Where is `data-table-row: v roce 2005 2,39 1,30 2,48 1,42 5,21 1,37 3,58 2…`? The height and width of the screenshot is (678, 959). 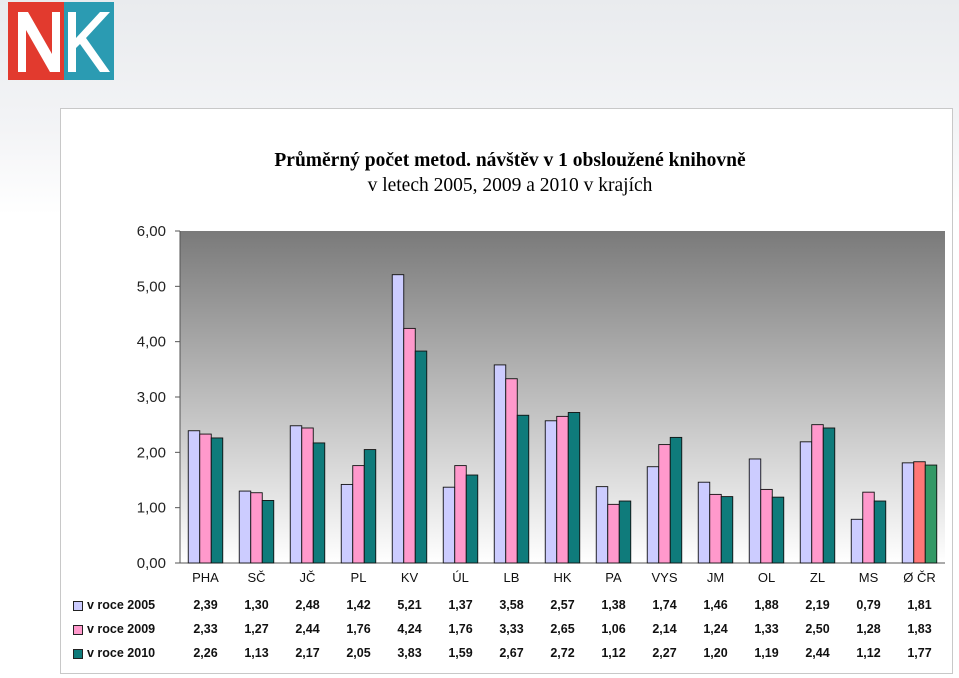 data-table-row: v roce 2005 2,39 1,30 2,48 1,42 5,21 1,37 3,58 2… is located at coordinates (510, 606).